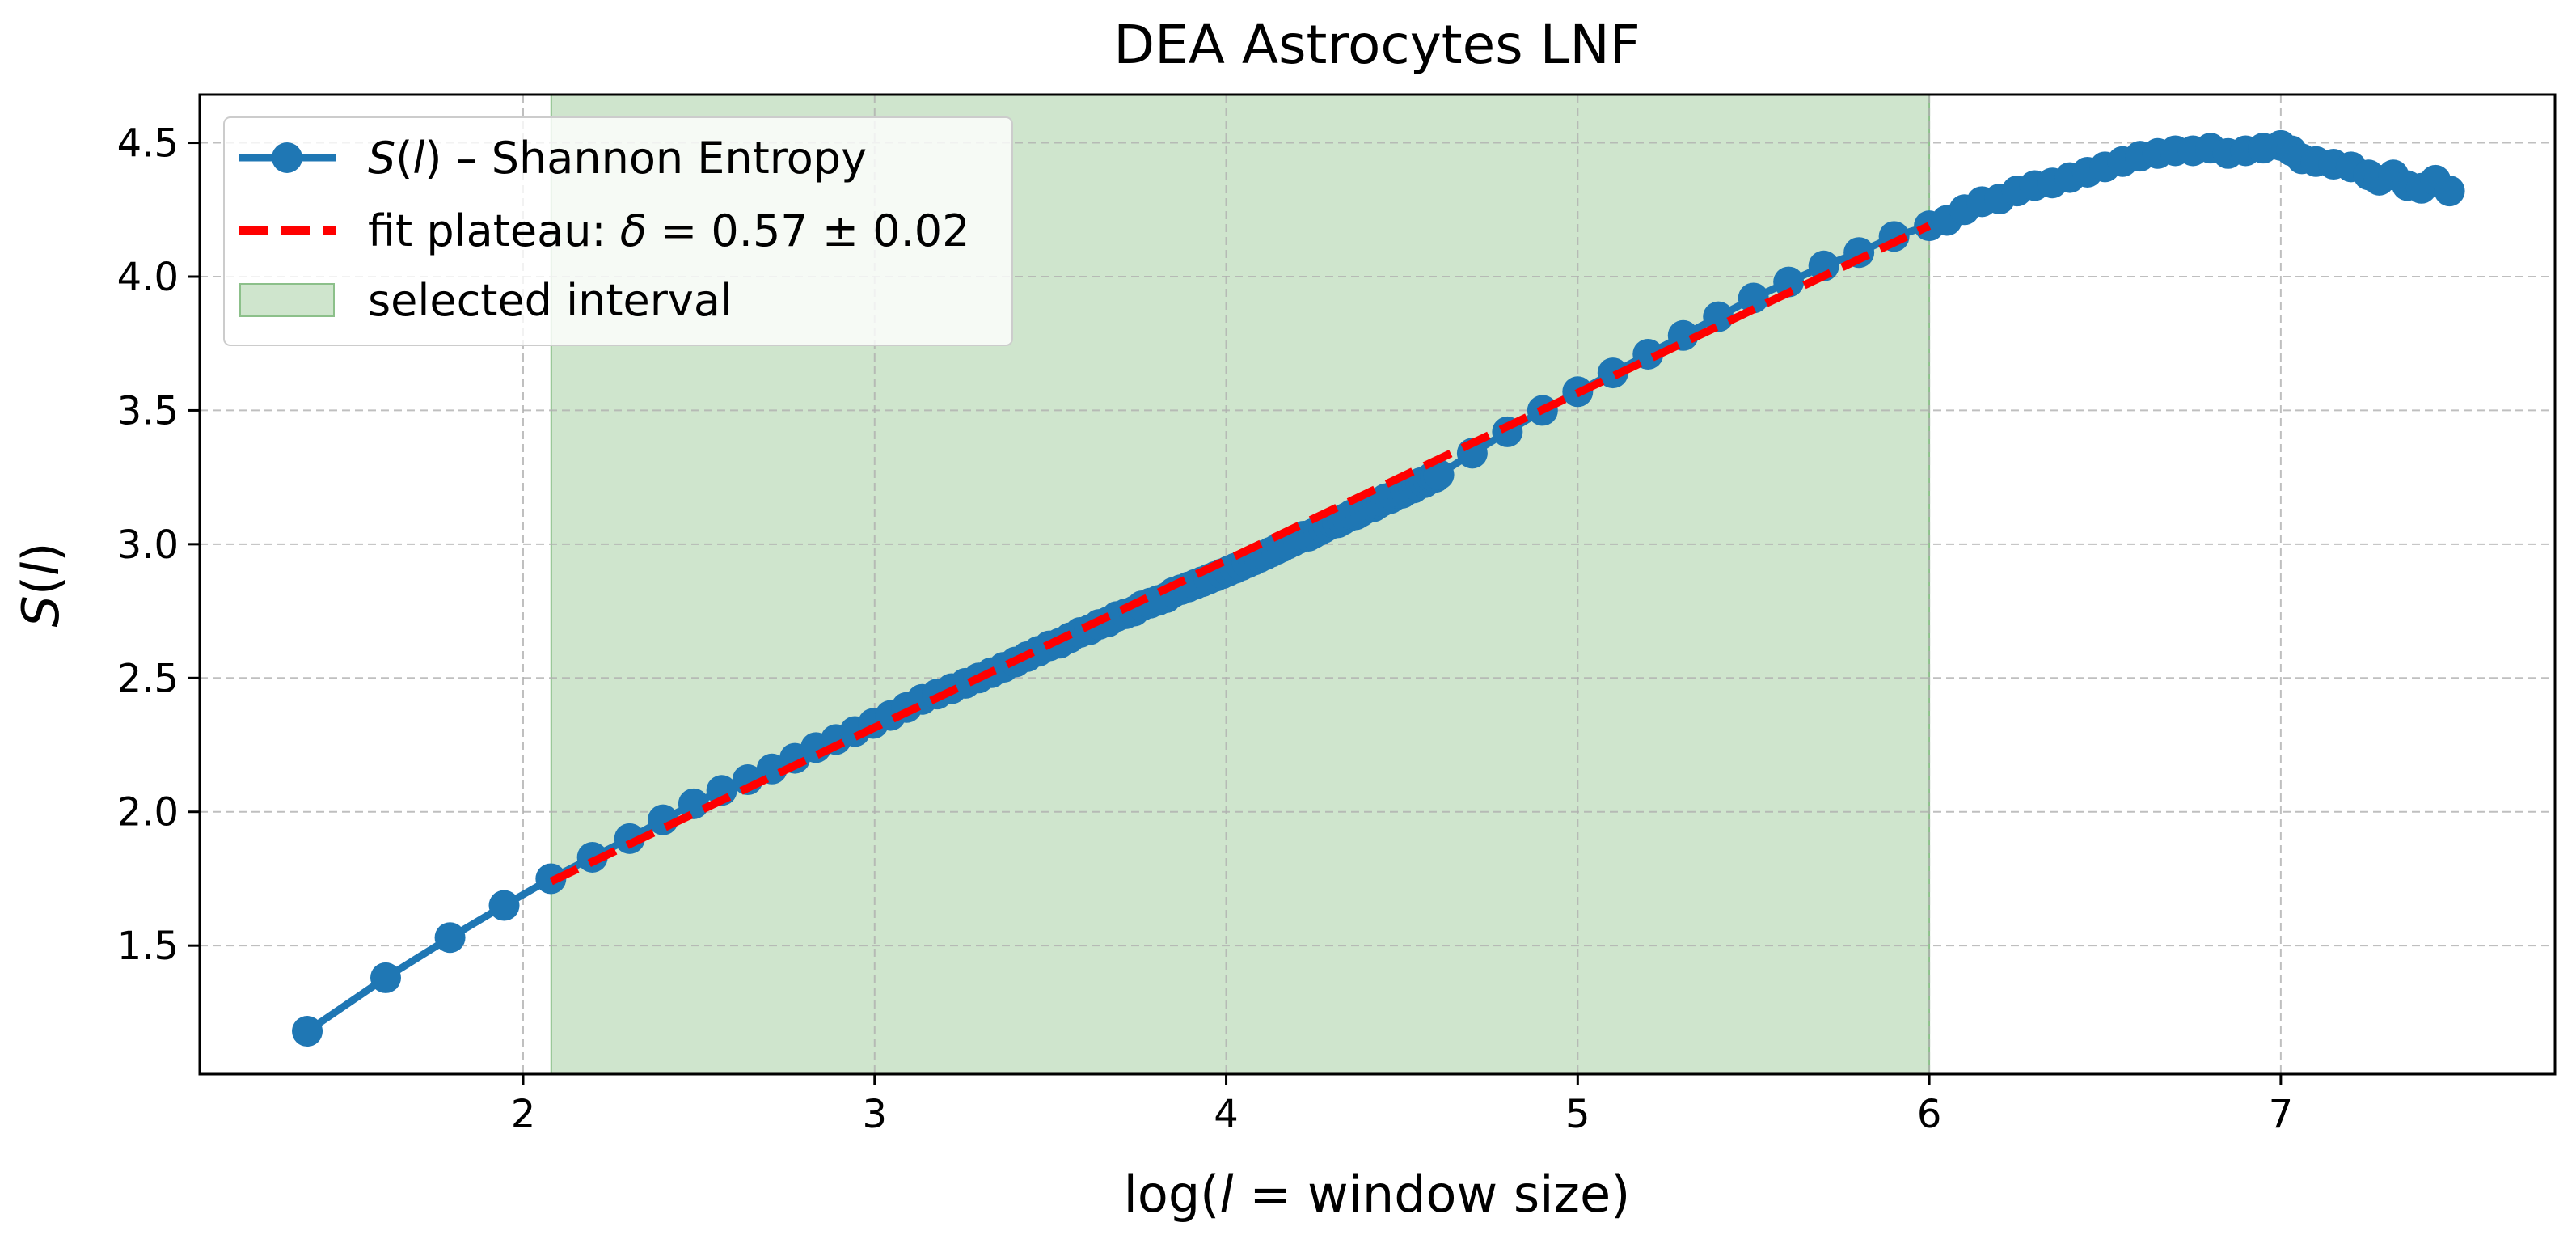 The image size is (2576, 1252). Describe the element at coordinates (287, 157) in the screenshot. I see `legend-entropy-swatch-marker` at that location.